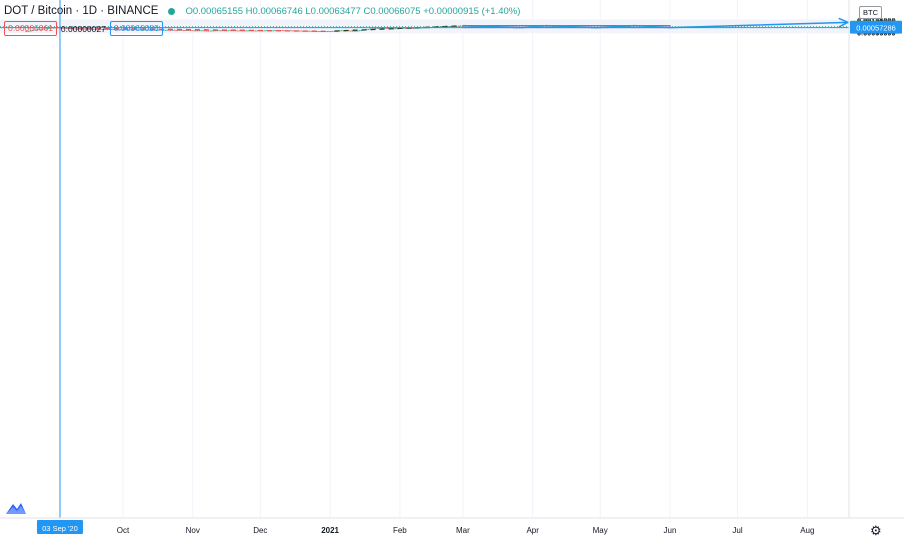  I want to click on y-tick-label: 0.00135000, so click(876, 20).